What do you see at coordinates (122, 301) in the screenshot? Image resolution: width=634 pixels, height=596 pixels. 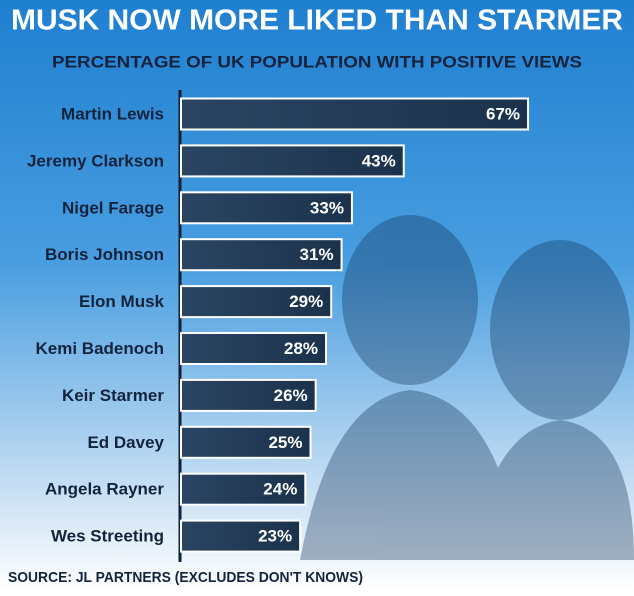 I see `category-label: Elon Musk` at bounding box center [122, 301].